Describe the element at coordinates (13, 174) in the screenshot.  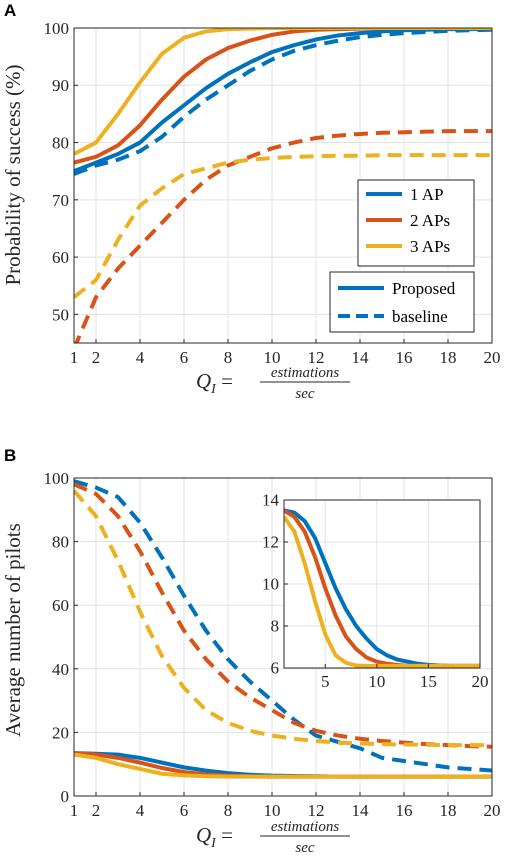
I see `panel-a-y-axis-label: Probability of success (%)` at that location.